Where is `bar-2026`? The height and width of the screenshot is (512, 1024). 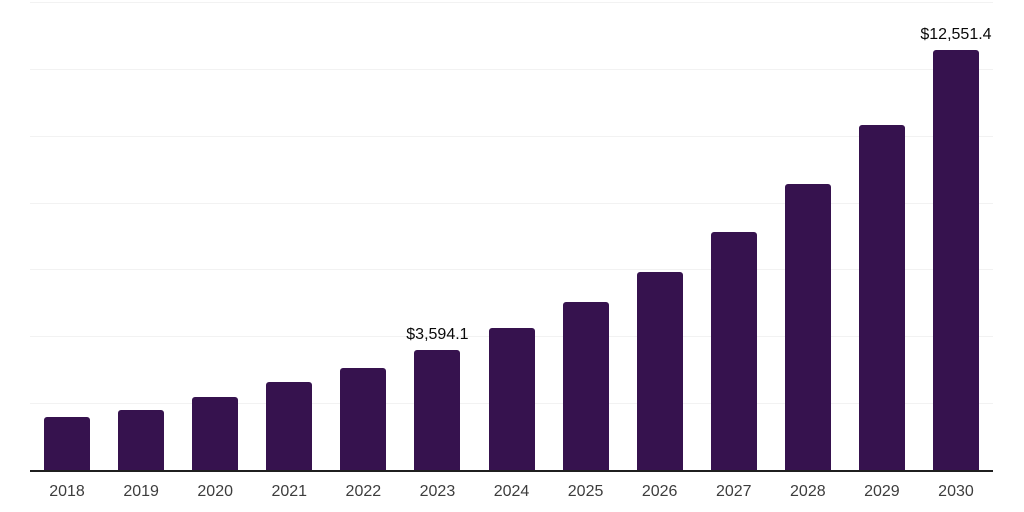
bar-2026 is located at coordinates (659, 370).